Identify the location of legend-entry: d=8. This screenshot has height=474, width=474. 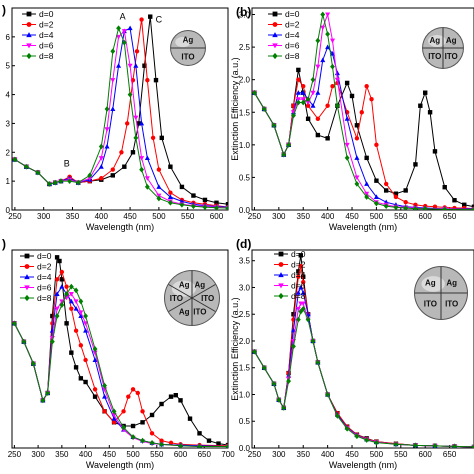
(44, 298).